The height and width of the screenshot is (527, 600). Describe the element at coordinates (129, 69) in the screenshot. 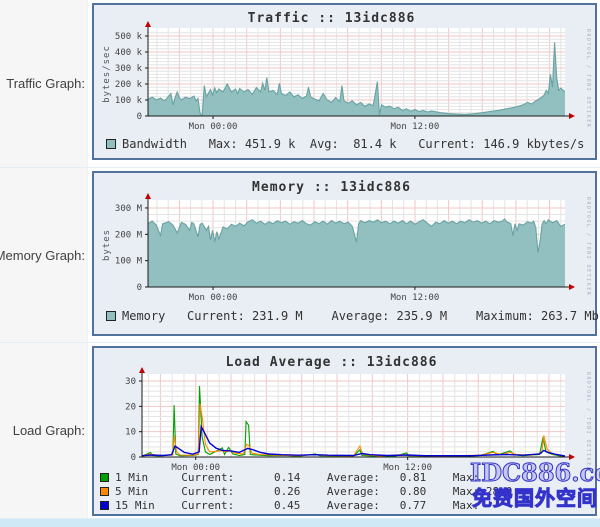

I see `y-tick-label: 300 k` at that location.